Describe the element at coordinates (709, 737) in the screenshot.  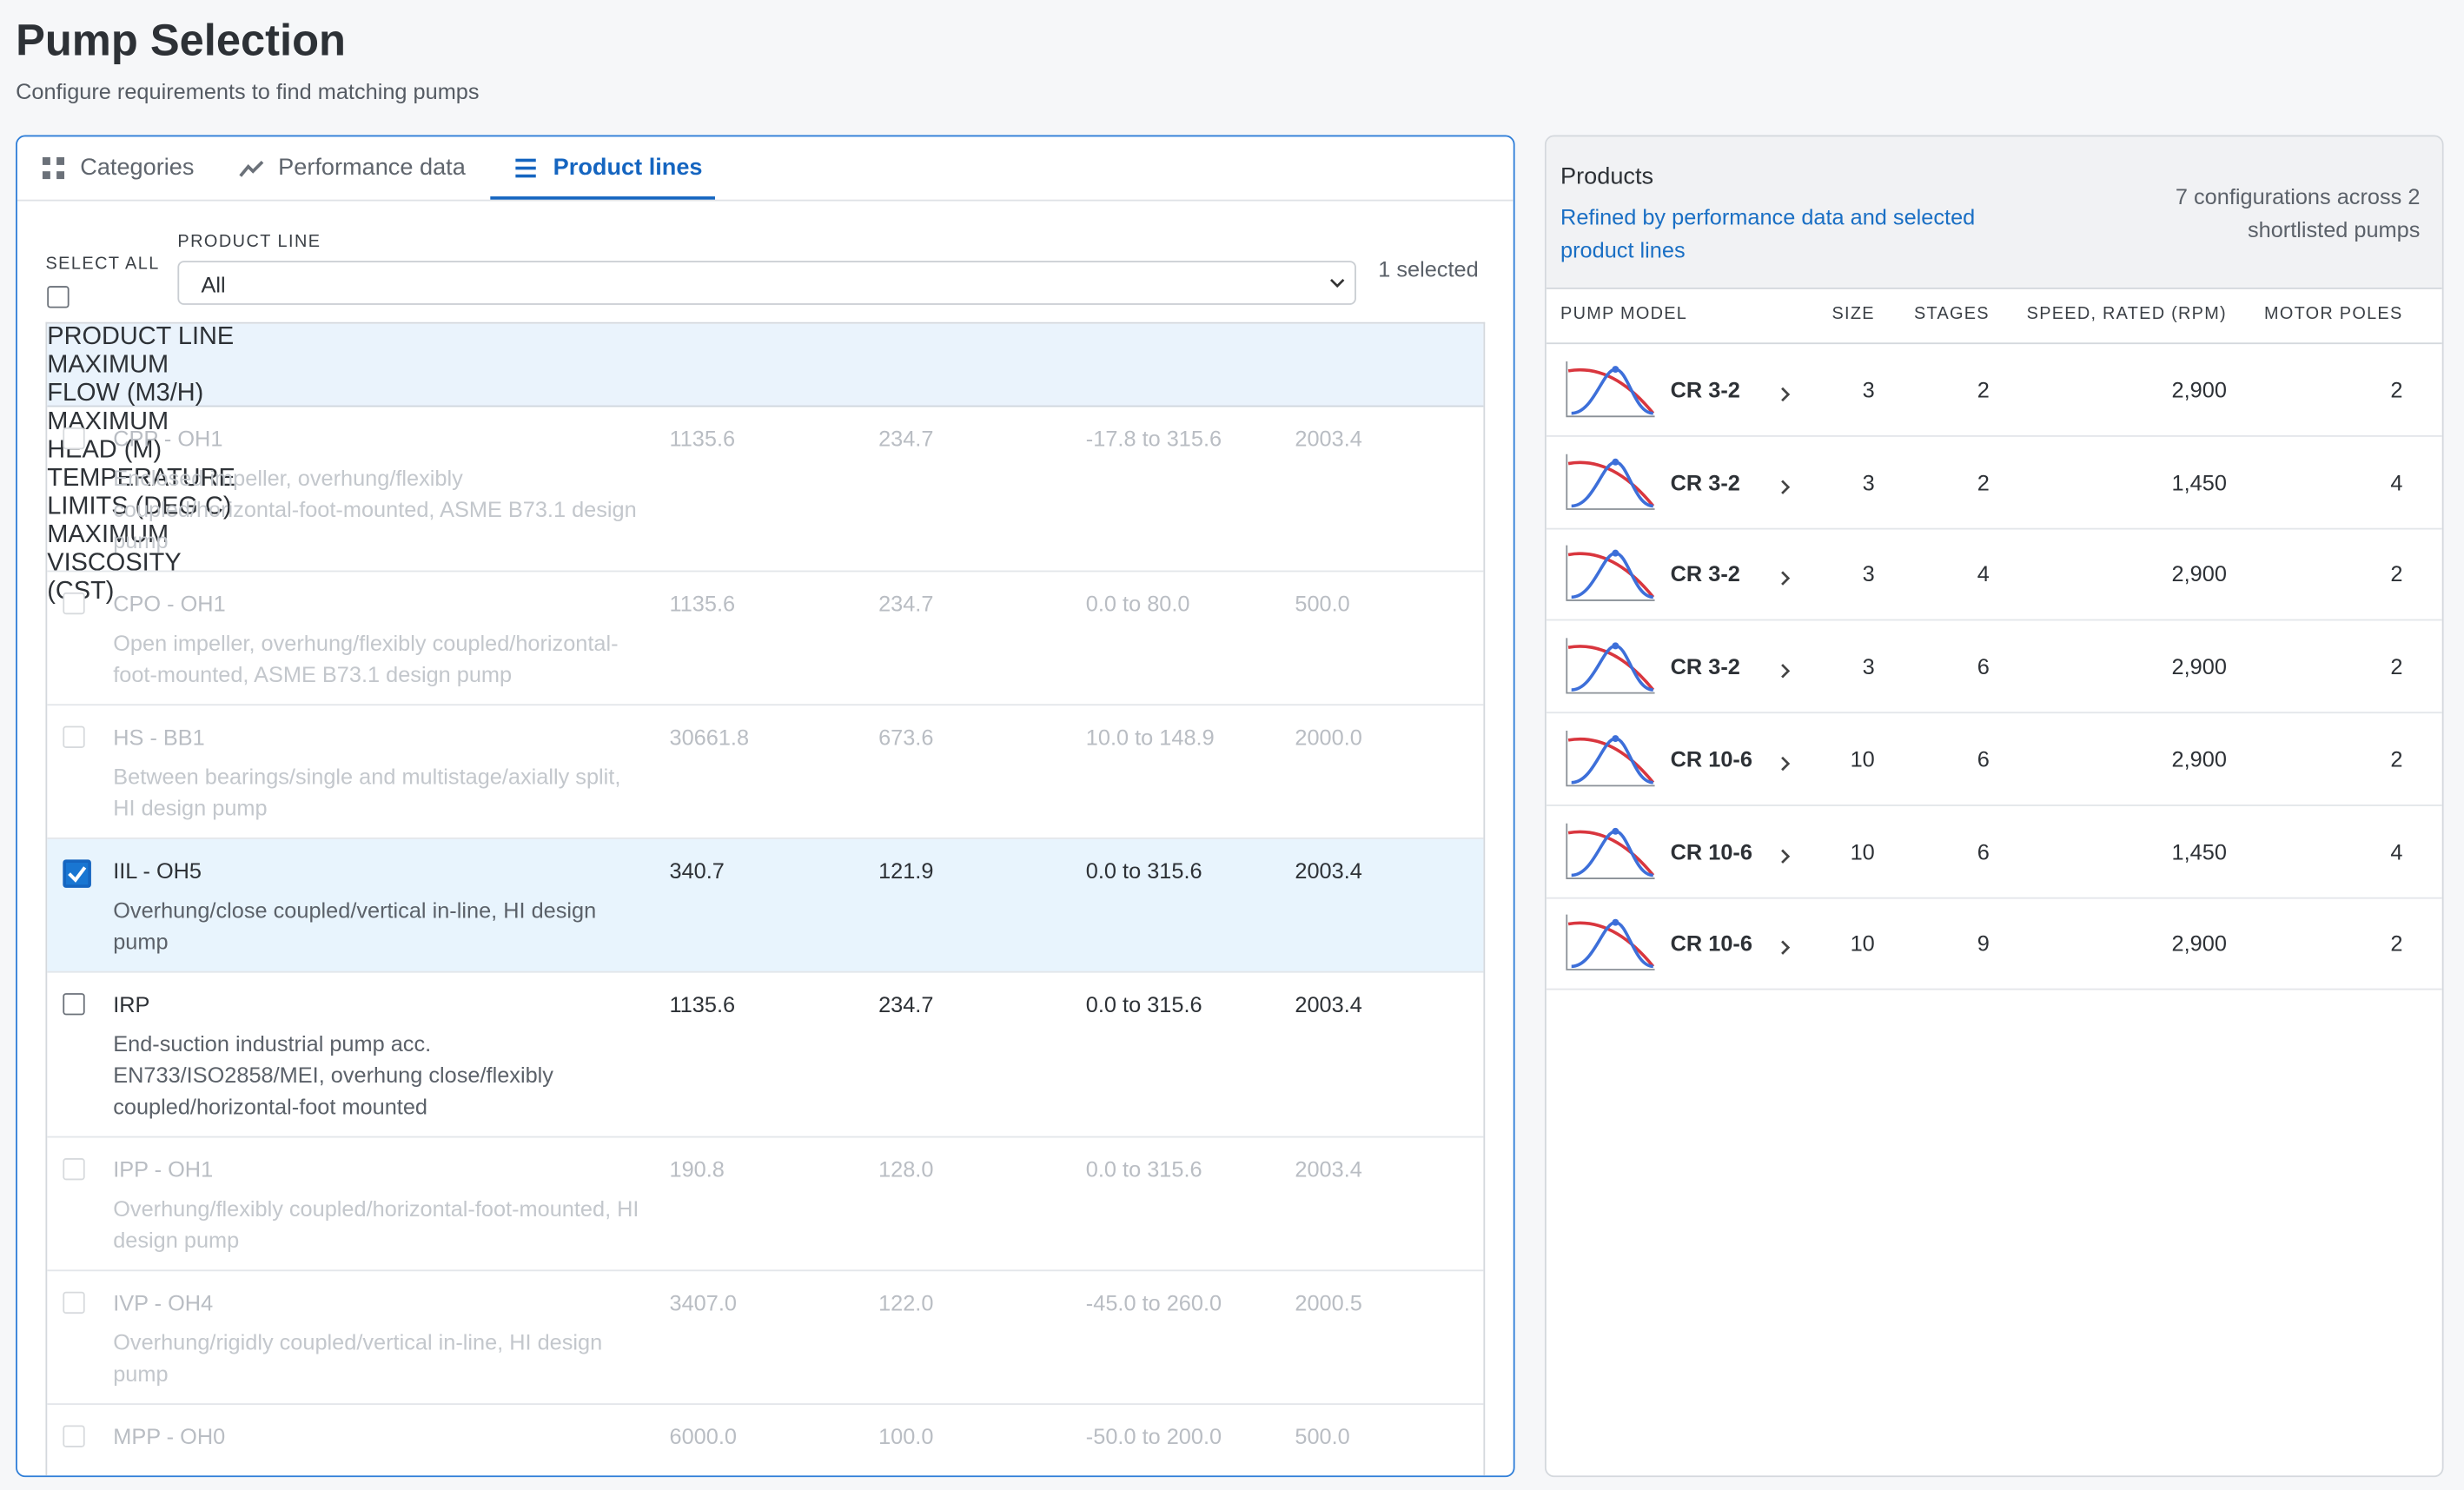
I see `table-cell: 30661.8` at that location.